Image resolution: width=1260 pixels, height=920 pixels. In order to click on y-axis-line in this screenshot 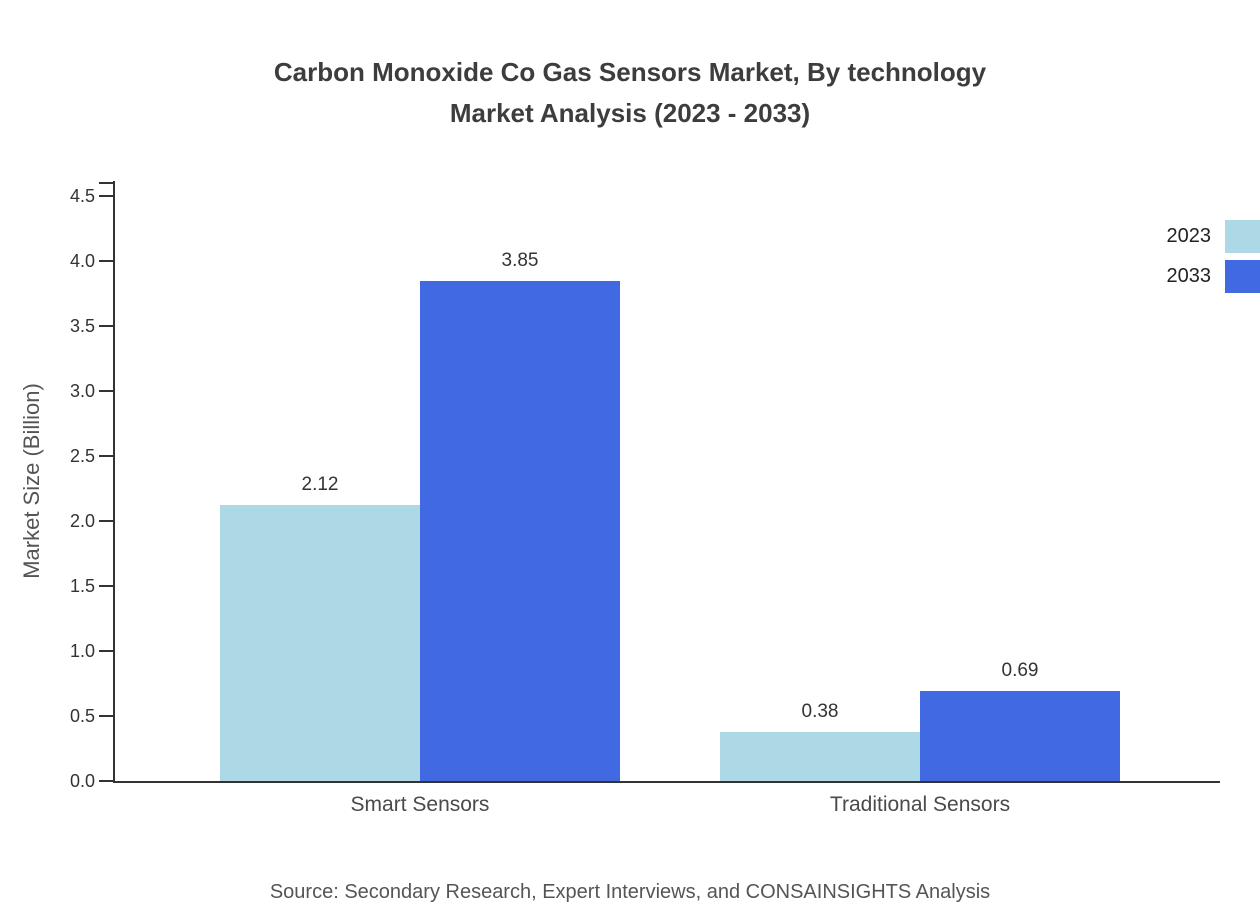, I will do `click(114, 482)`.